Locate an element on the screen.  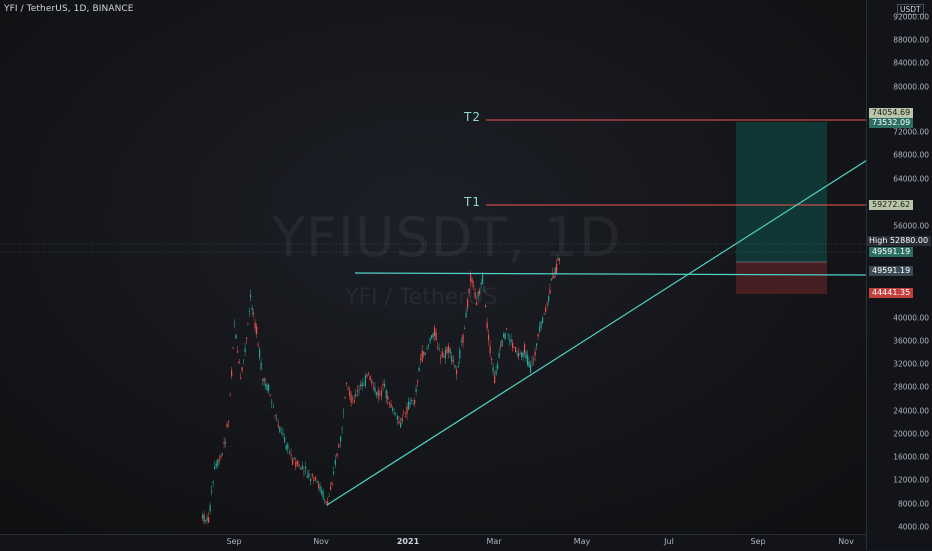
t1-price-tag: 59272.62 is located at coordinates (891, 205).